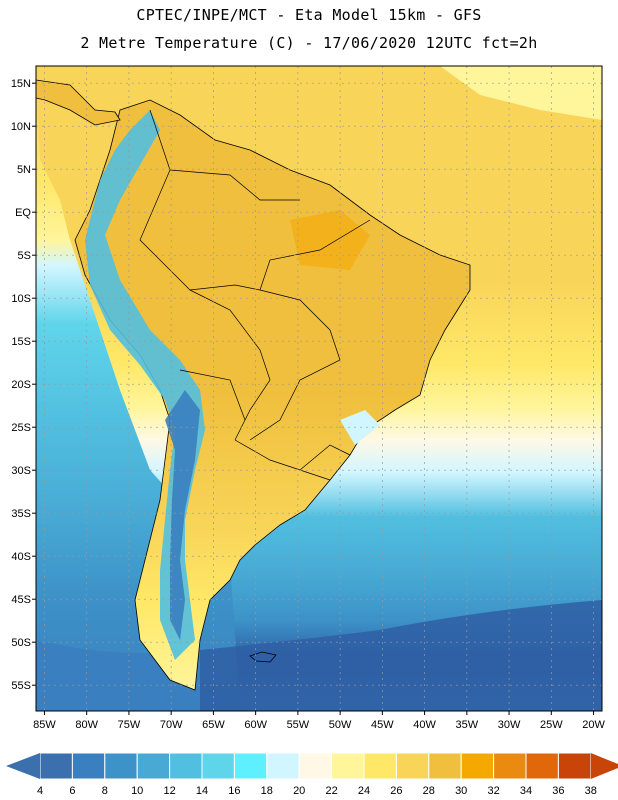 This screenshot has height=800, width=618. I want to click on colorbar-label: 4, so click(40, 791).